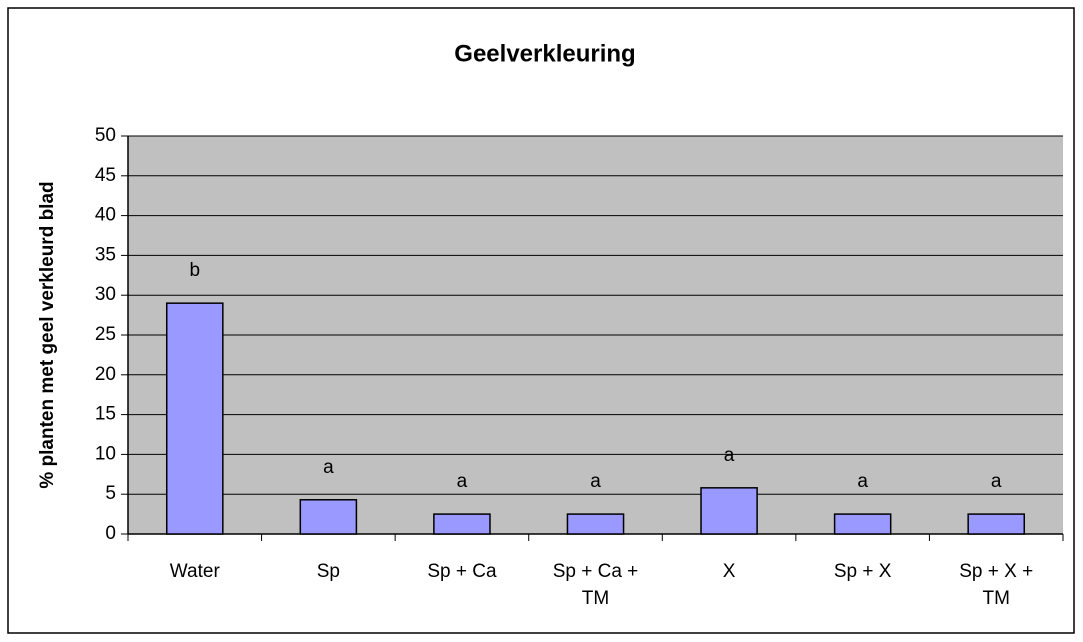 The image size is (1083, 642). Describe the element at coordinates (194, 270) in the screenshot. I see `annotation: b` at that location.